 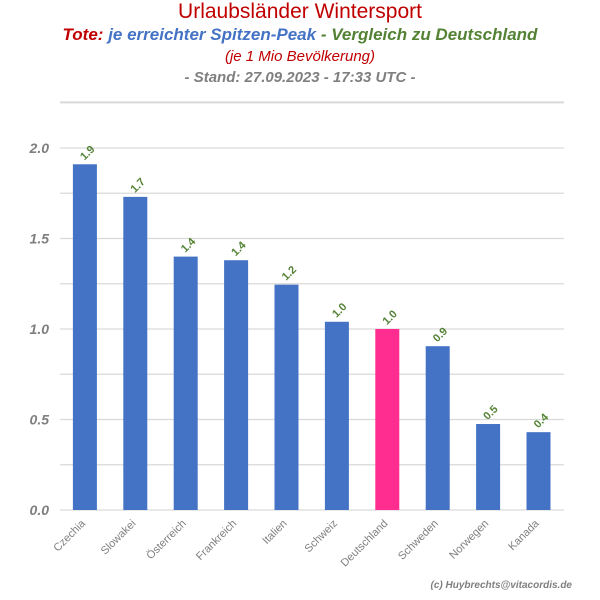 What do you see at coordinates (300, 56) in the screenshot?
I see `subtitle-per-million: (je 1 Mio Bevölkerung)` at bounding box center [300, 56].